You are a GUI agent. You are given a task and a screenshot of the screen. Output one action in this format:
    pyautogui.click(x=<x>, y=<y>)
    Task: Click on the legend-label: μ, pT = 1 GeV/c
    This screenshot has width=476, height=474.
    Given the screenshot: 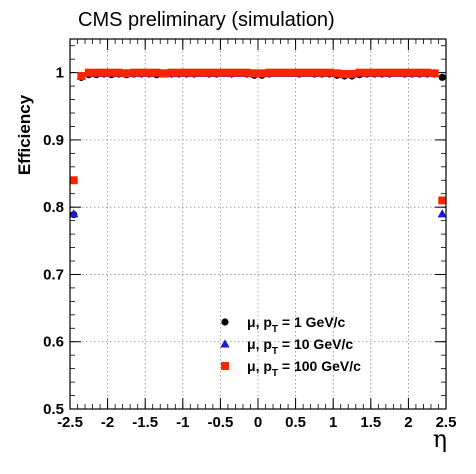 What is the action you would take?
    pyautogui.click(x=296, y=324)
    